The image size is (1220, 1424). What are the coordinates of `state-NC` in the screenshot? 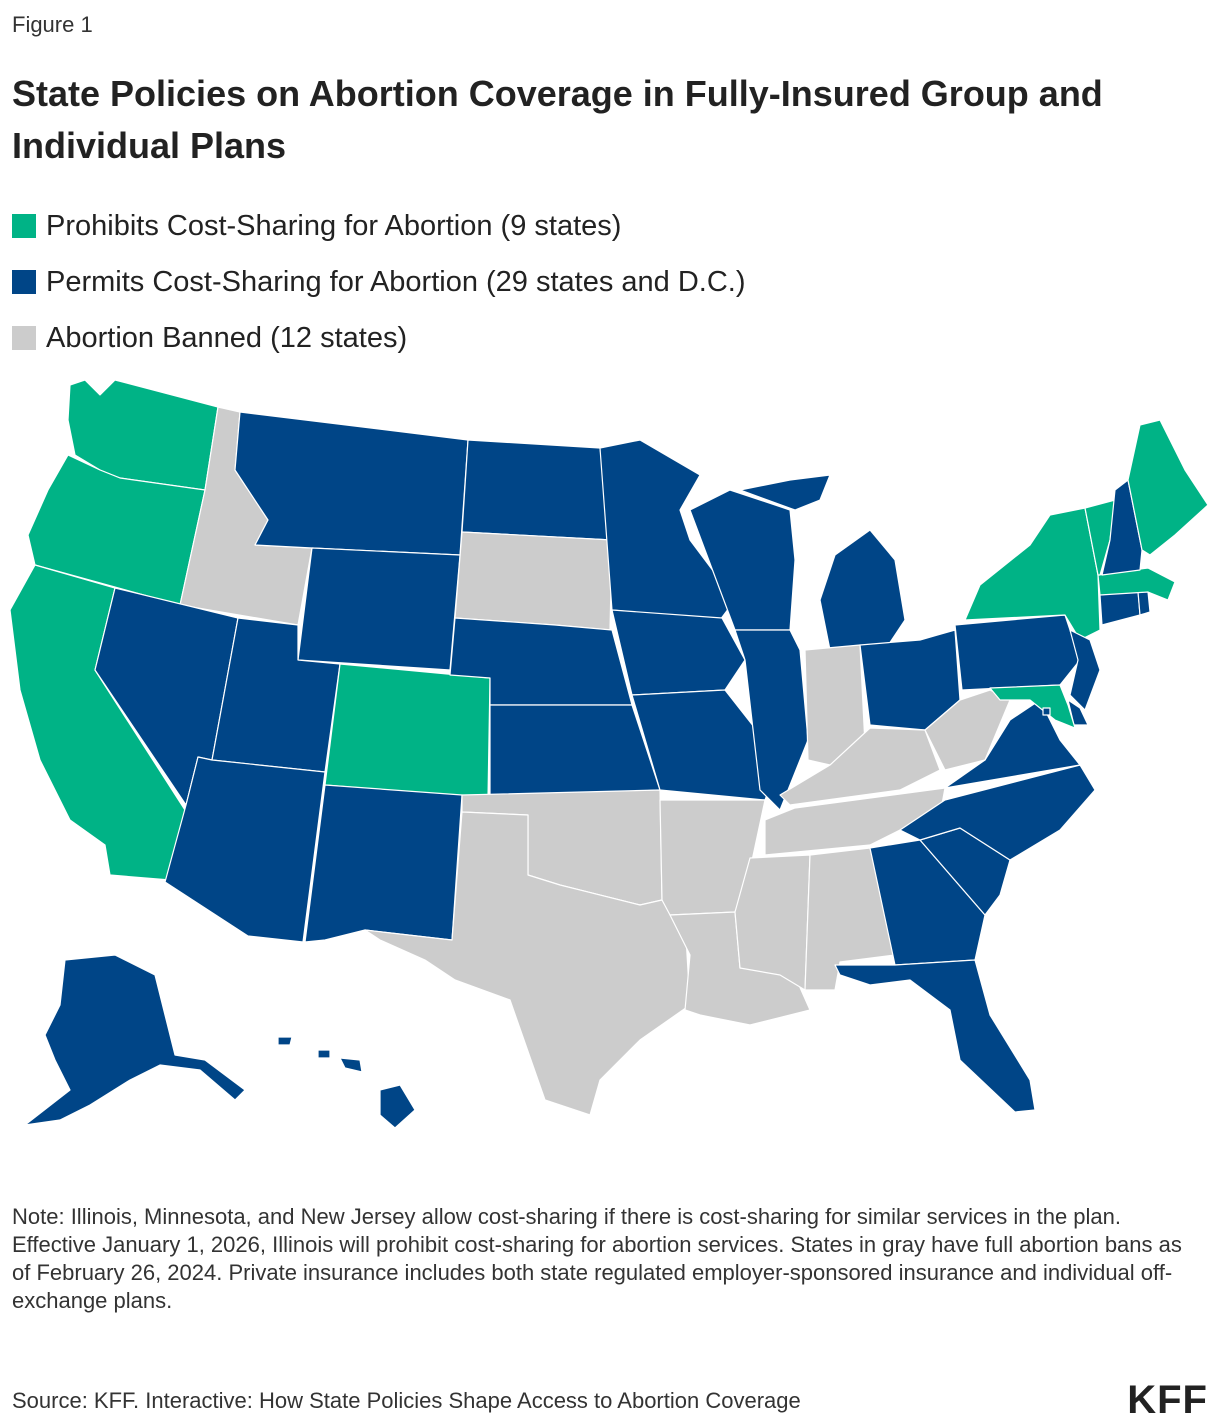 It's located at (997, 812).